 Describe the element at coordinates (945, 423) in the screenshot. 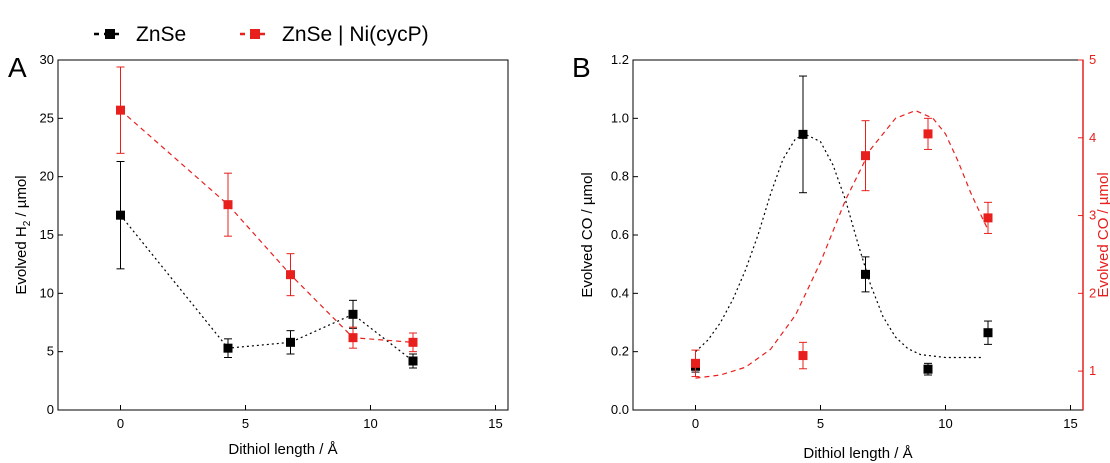

I see `x-tick-label-b-10: 10` at that location.